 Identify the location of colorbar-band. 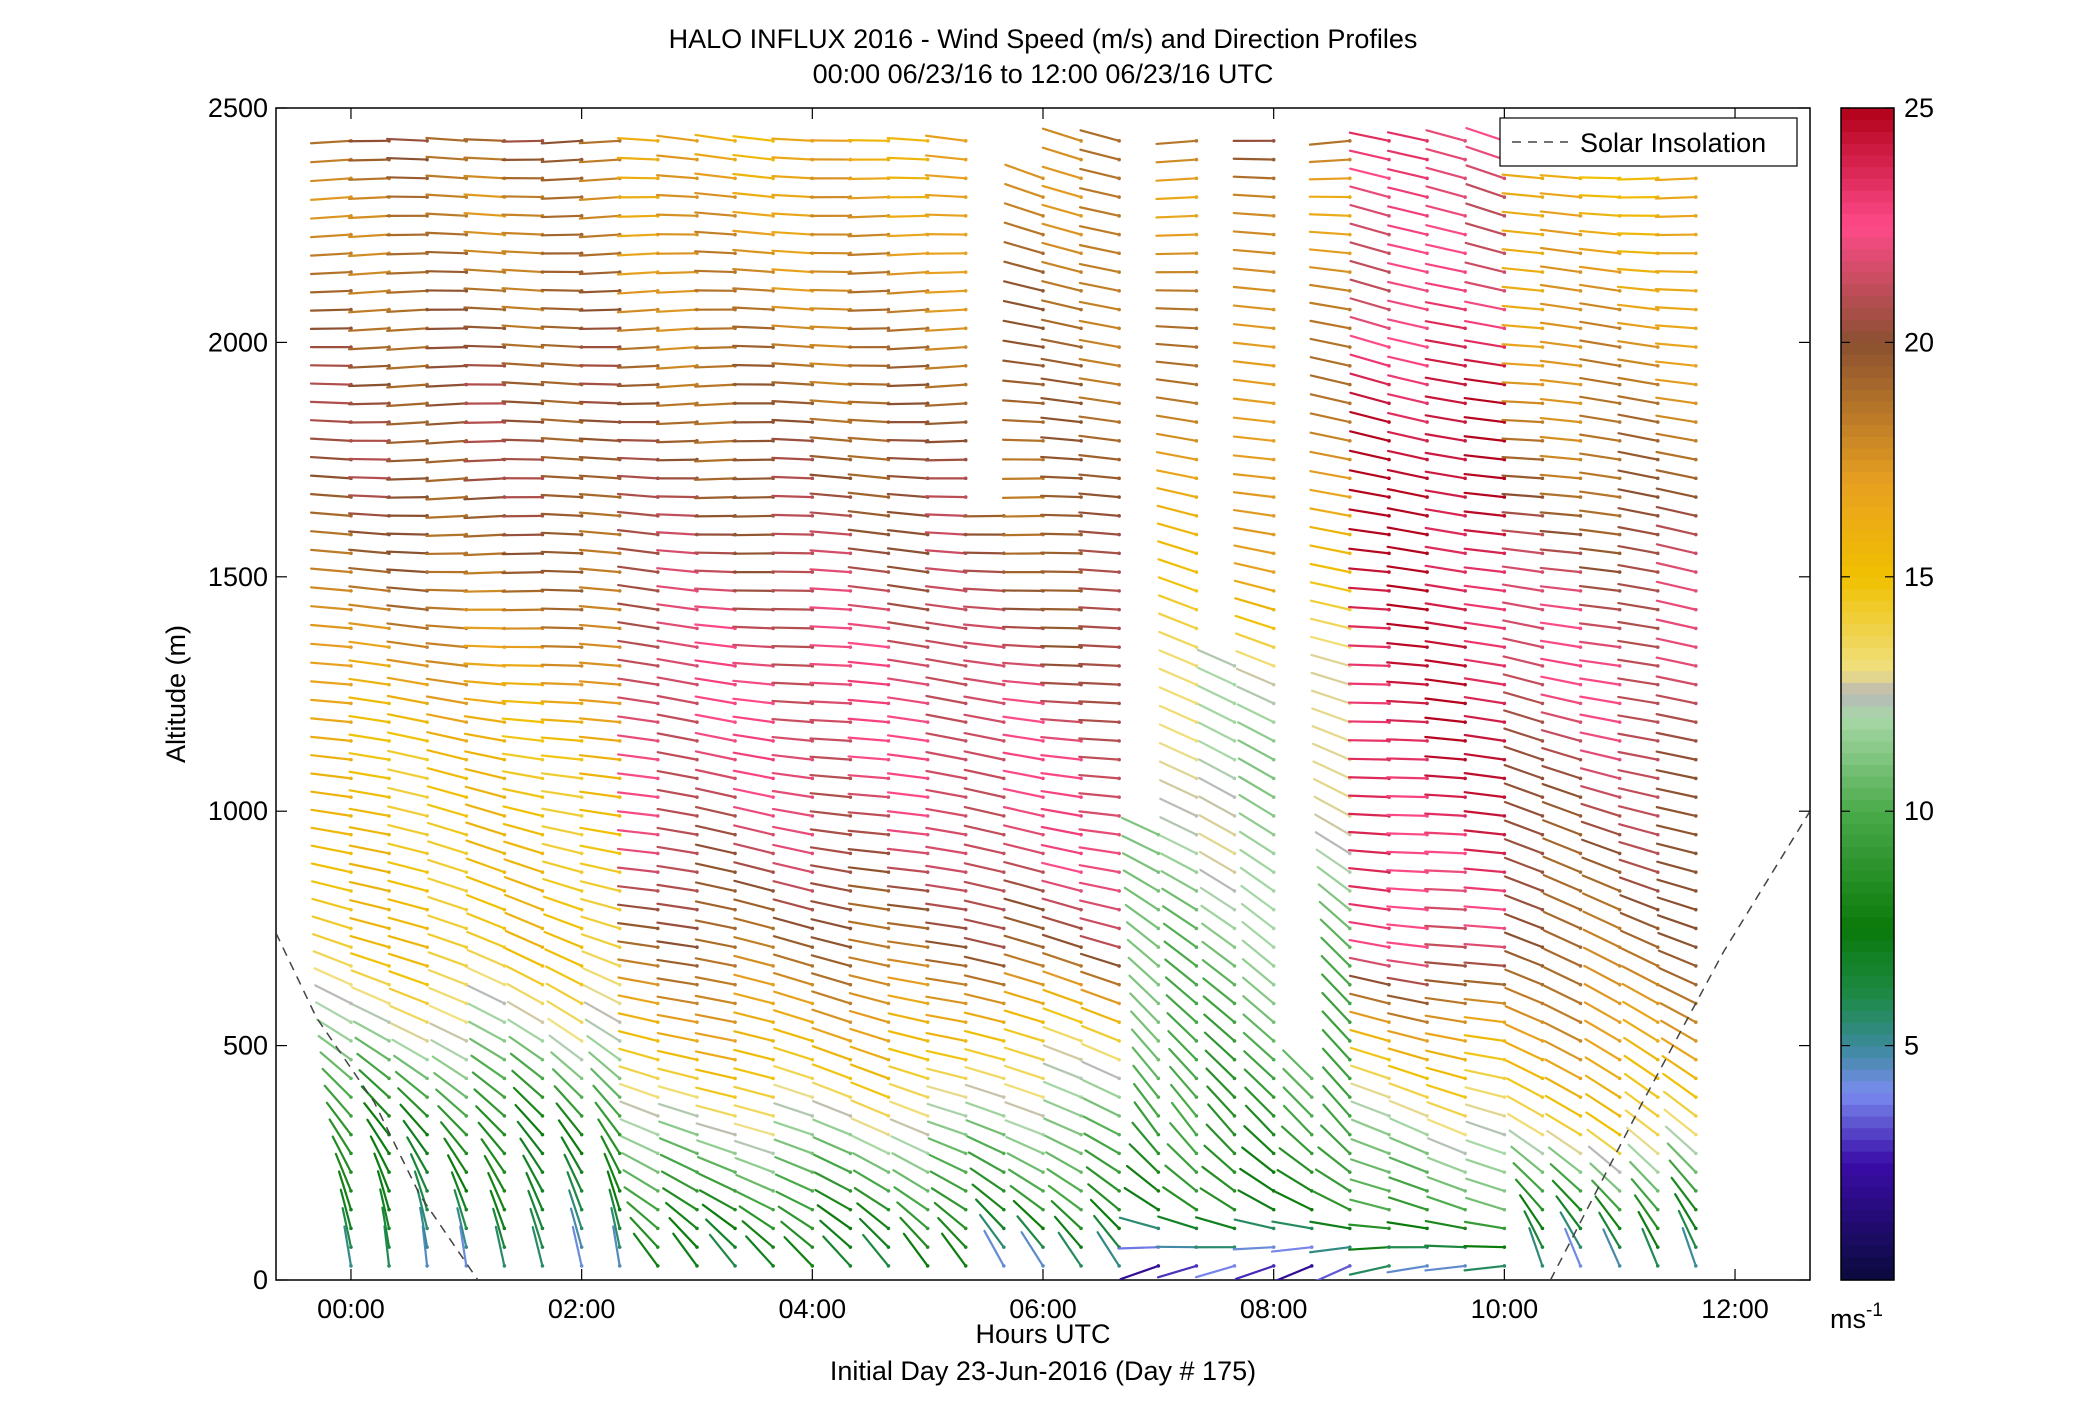
(1867, 1157).